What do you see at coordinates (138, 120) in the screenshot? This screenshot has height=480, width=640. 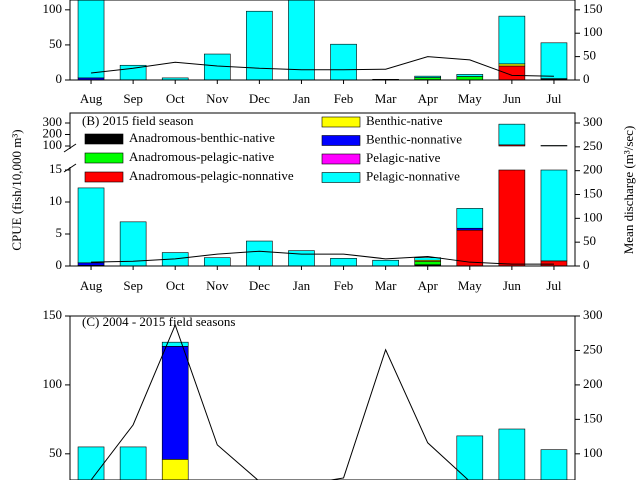 I see `panel-title: (B) 2015 field season` at bounding box center [138, 120].